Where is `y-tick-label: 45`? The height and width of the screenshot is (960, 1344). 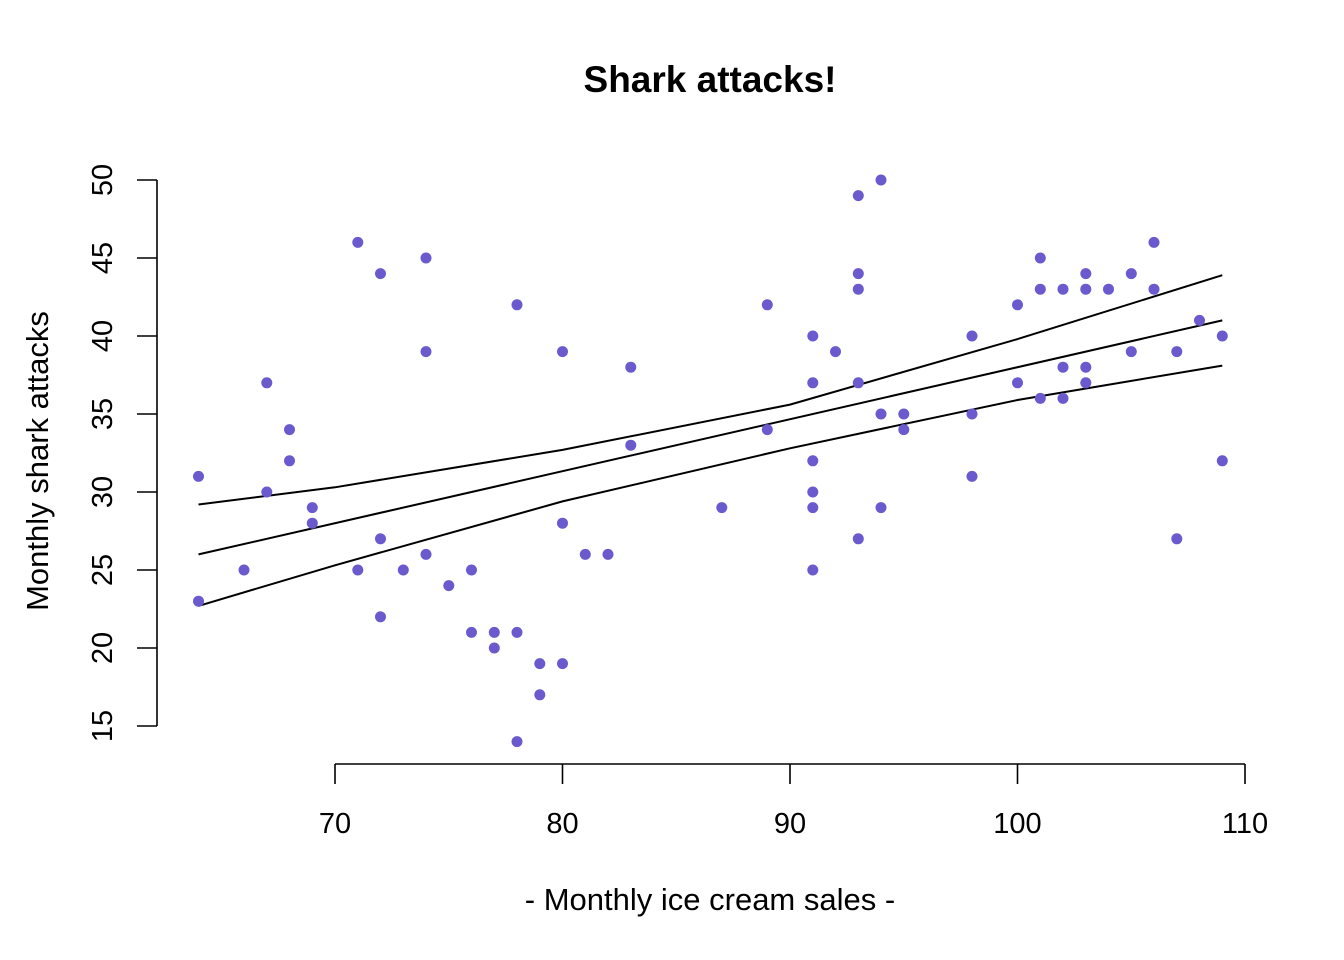 y-tick-label: 45 is located at coordinates (103, 258).